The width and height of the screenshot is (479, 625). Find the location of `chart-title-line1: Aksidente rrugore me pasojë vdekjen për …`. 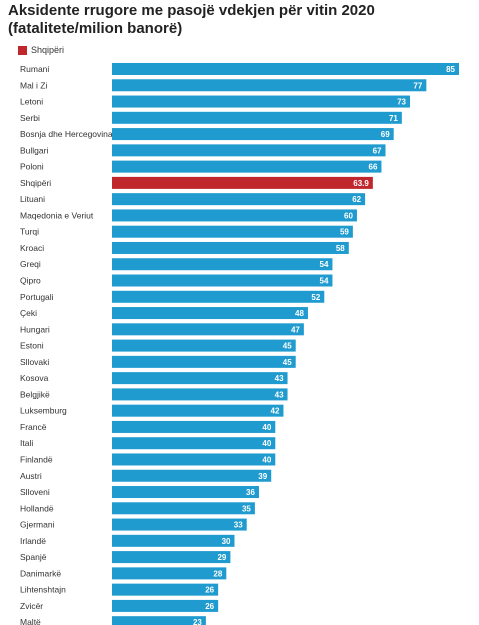

chart-title-line1: Aksidente rrugore me pasojë vdekjen për … is located at coordinates (191, 10).